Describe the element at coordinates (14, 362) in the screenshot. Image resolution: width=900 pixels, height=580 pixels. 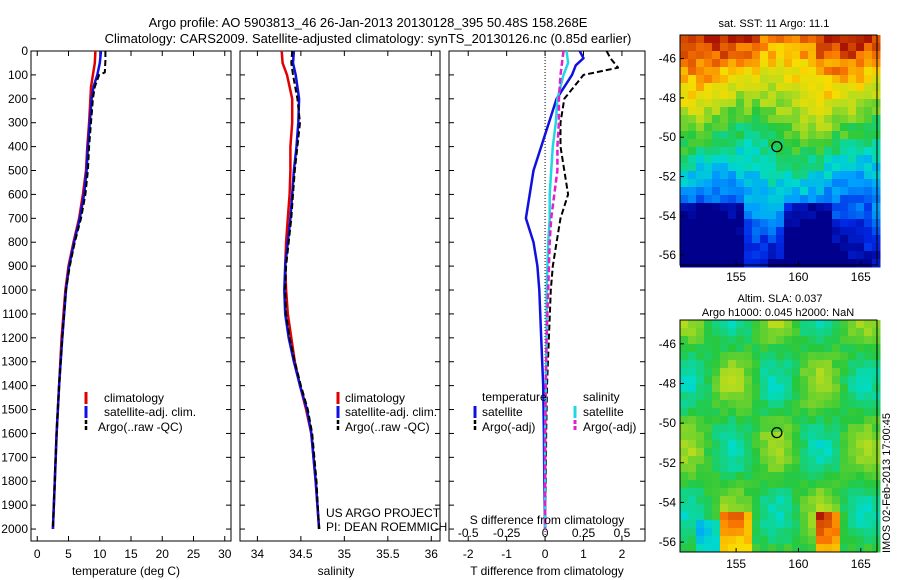
I see `y-tick-label: 1300` at that location.